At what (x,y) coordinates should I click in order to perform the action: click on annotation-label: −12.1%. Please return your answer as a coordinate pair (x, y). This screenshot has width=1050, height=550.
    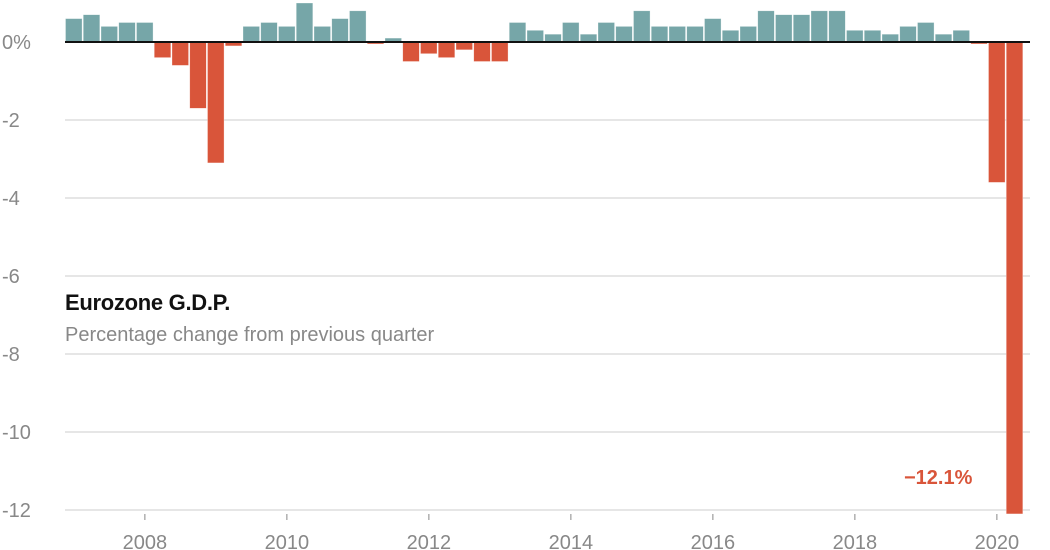
    Looking at the image, I should click on (938, 478).